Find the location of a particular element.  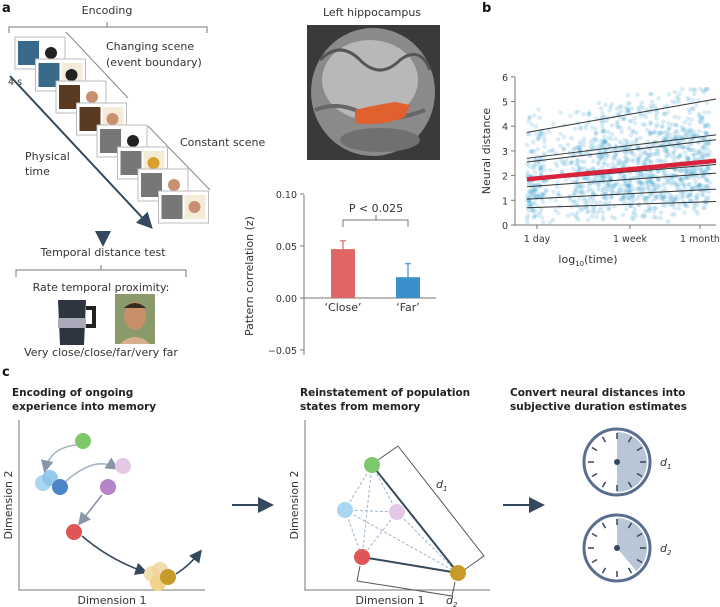

dimension-1-label: Dimension 1 is located at coordinates (112, 600).